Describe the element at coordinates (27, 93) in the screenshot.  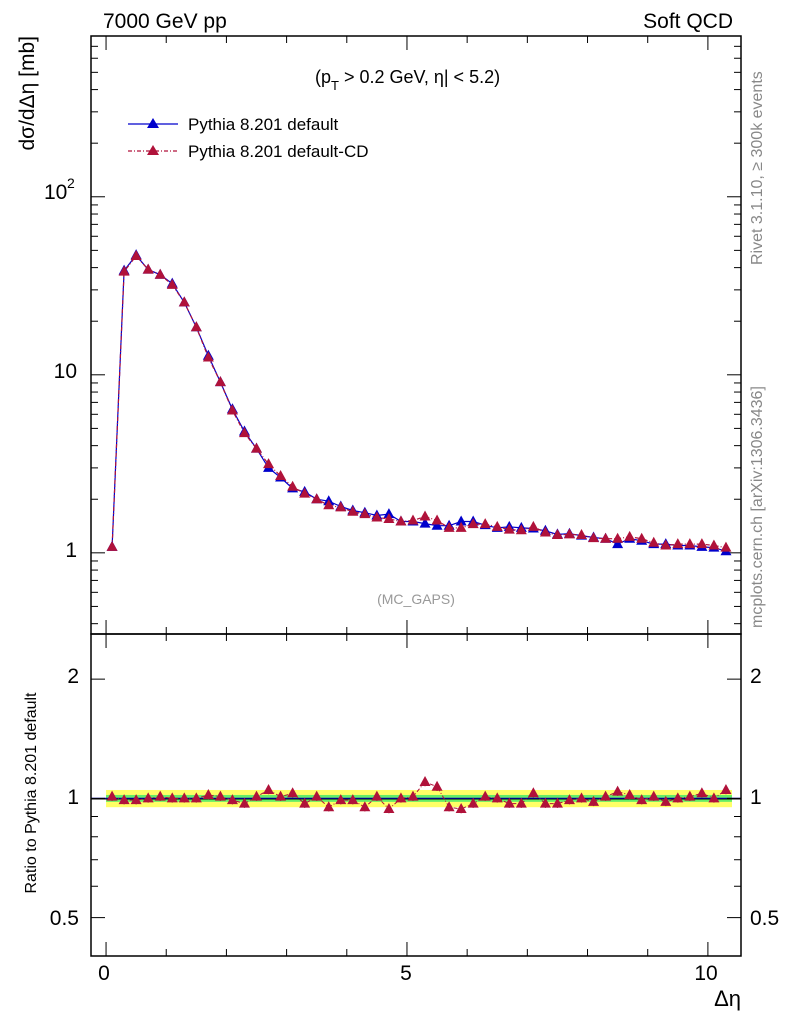
I see `main-y-axis-label: dσ/dΔη [mb]` at that location.